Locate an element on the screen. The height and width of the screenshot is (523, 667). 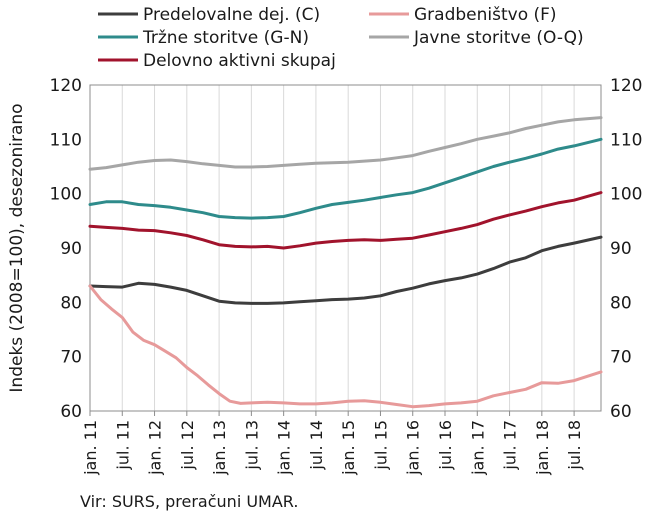
x-tick-label: jan. 15 is located at coordinates (348, 448).